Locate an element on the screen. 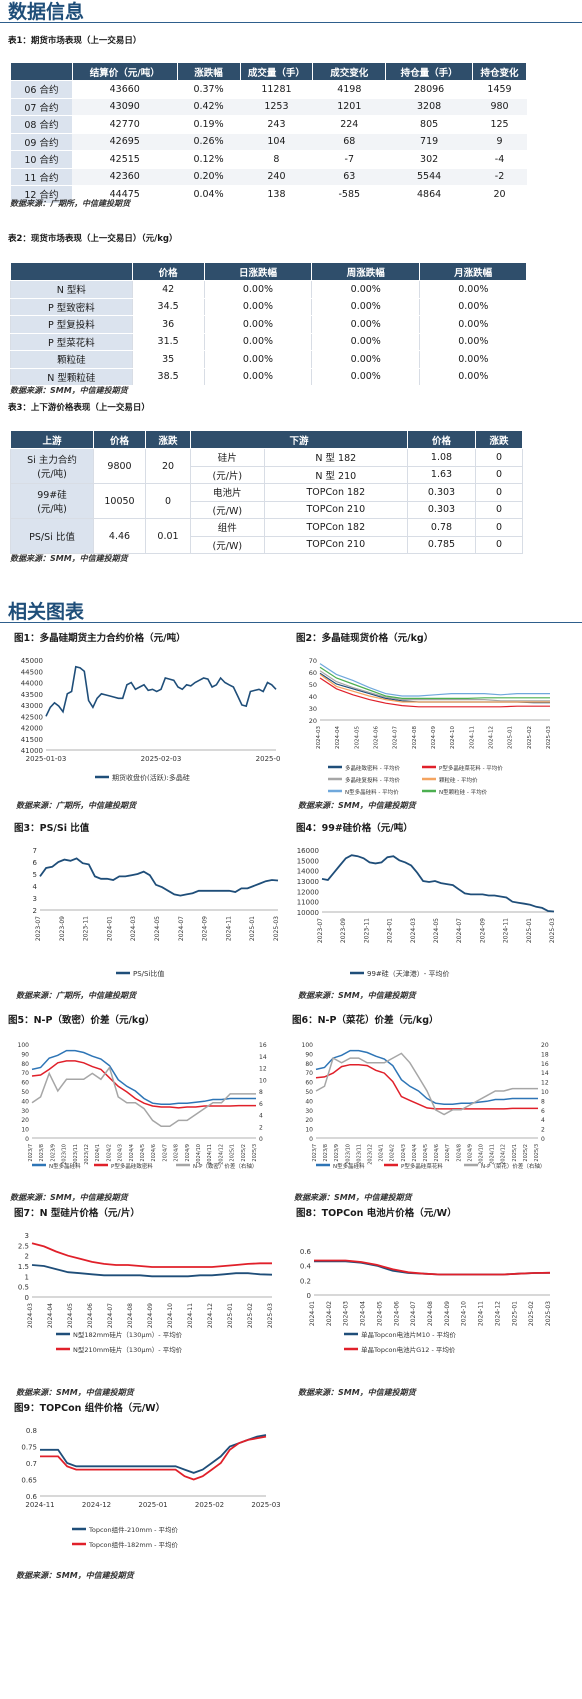 The width and height of the screenshot is (582, 1699). x-tick-label: 2024/11 is located at coordinates (210, 1154).